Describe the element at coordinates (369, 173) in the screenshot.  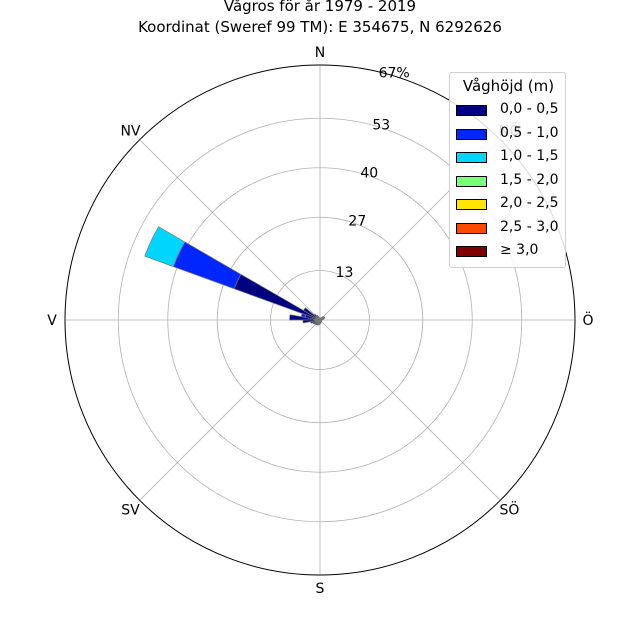
I see `radial-tick-label-2: 40` at that location.